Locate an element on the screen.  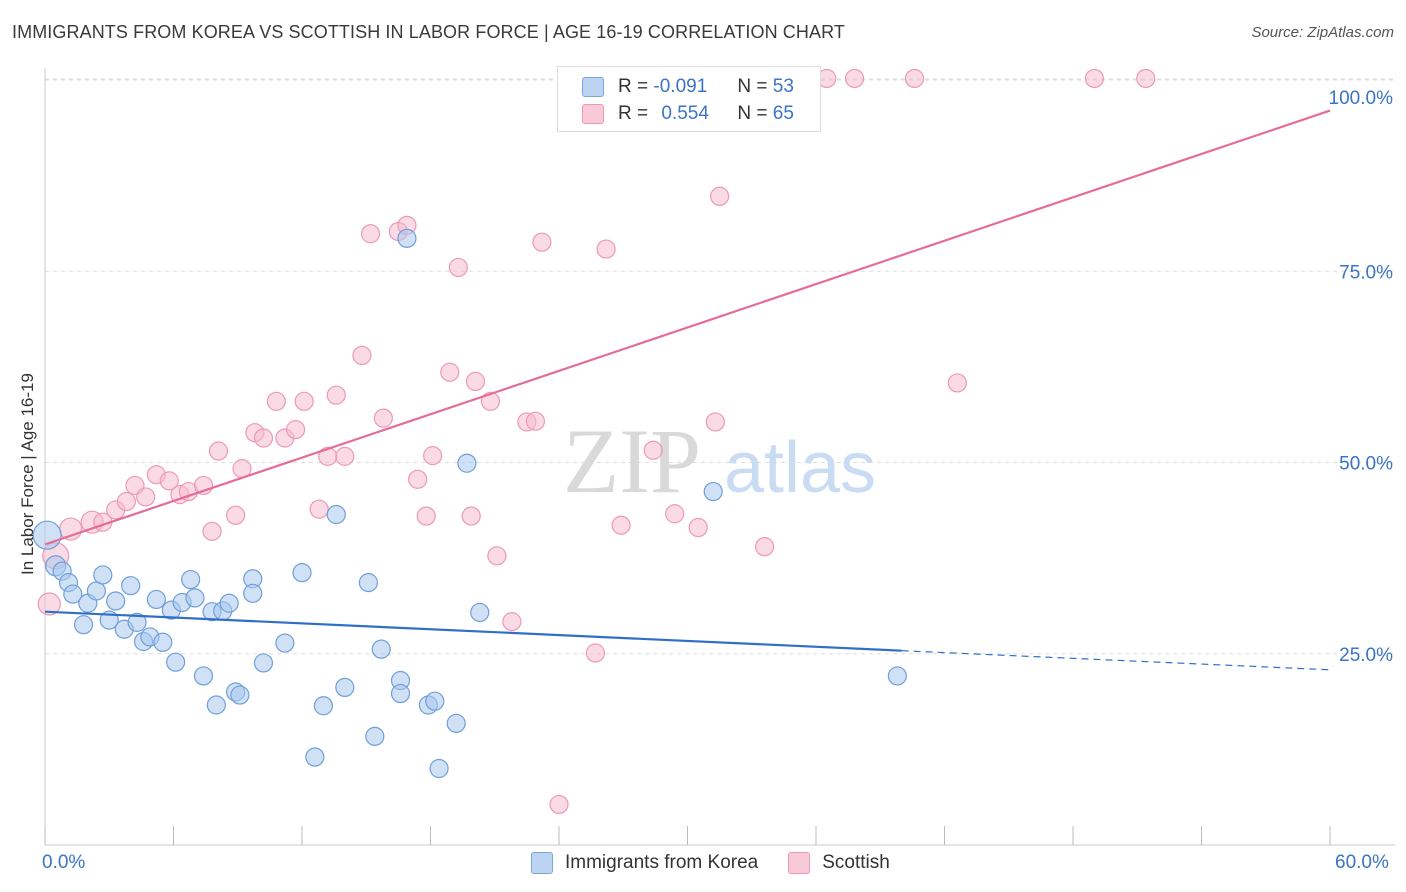
korea-trend-extension is located at coordinates (1116, 660).